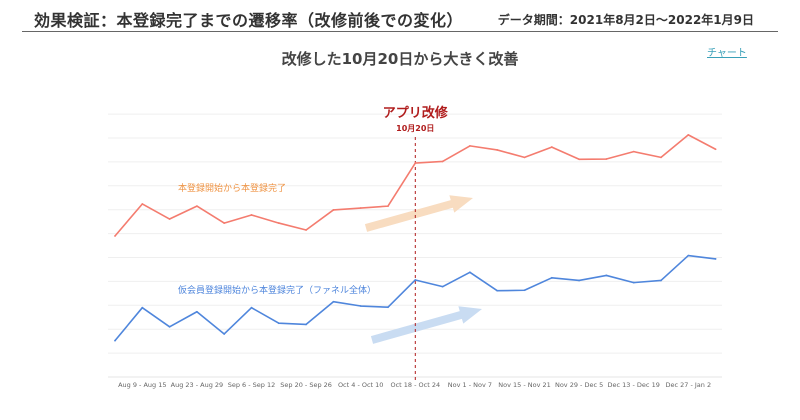 The width and height of the screenshot is (800, 420). What do you see at coordinates (249, 20) in the screenshot?
I see `page-title: 効果検証：本登録完了までの遷移率（改修前後での変化）` at bounding box center [249, 20].